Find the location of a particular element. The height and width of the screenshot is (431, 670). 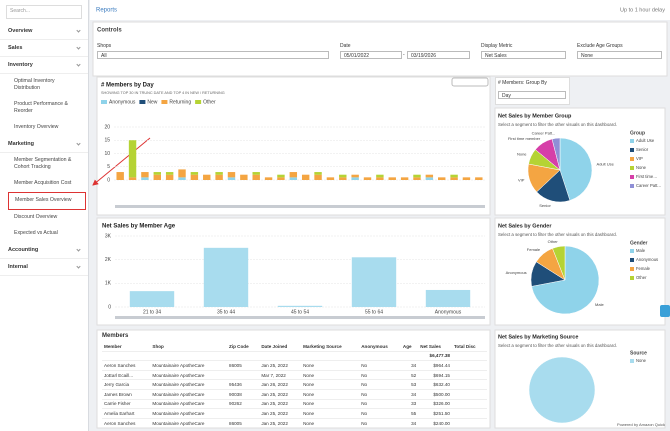

nav-section: Internal is located at coordinates (44, 267).